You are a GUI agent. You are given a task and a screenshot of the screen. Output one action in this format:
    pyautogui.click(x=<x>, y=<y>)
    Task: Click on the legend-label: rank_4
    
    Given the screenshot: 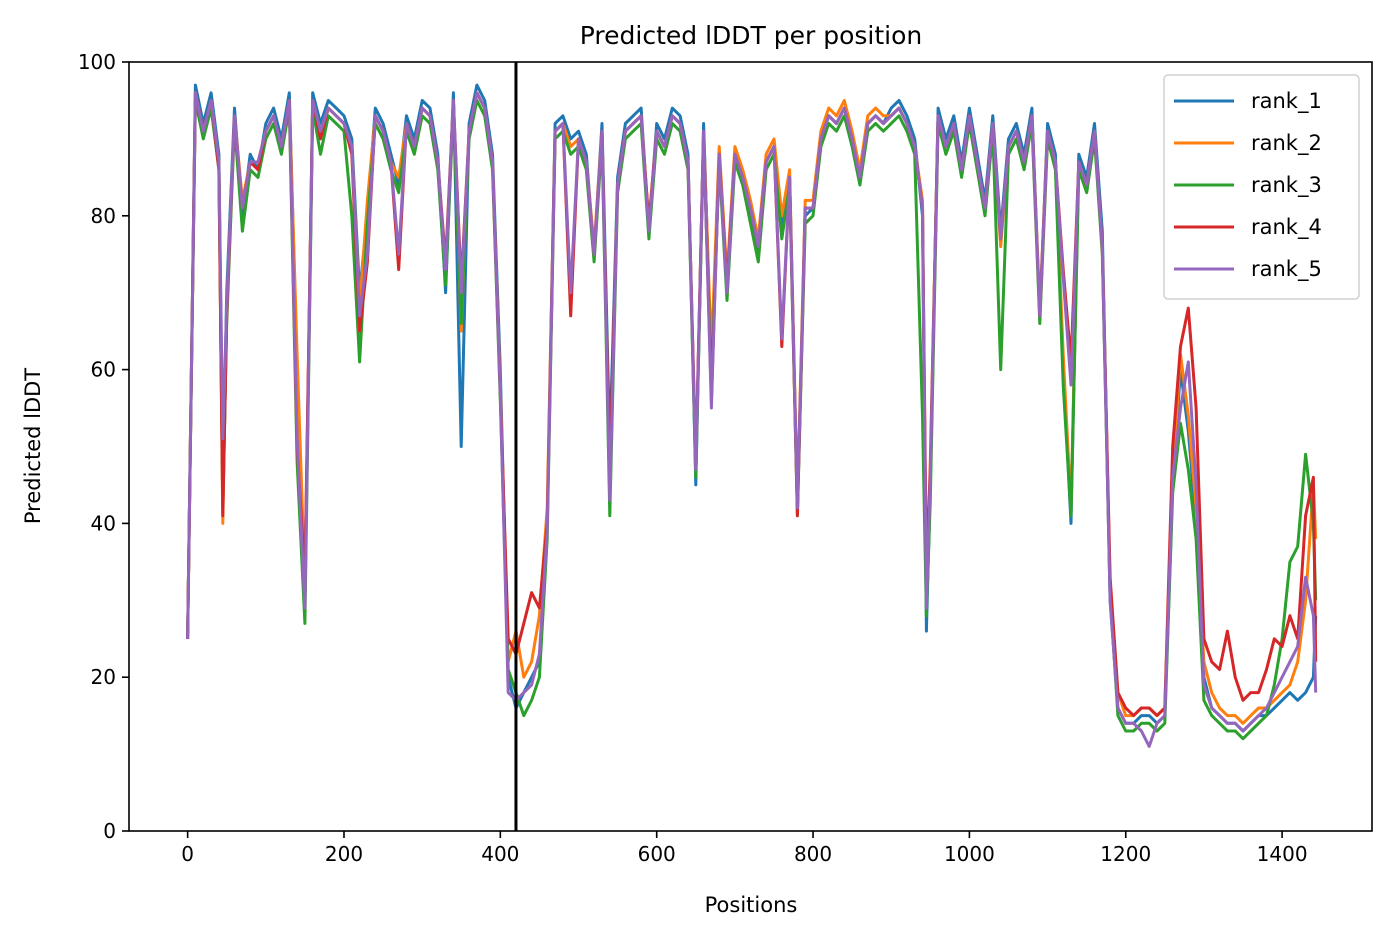 What is the action you would take?
    pyautogui.click(x=1286, y=227)
    